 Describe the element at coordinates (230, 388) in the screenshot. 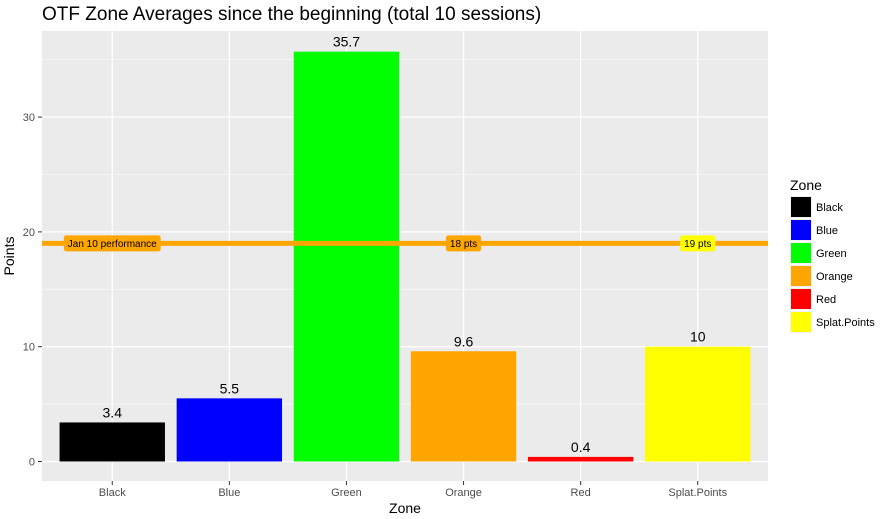

I see `bar-value-label: 5.5` at that location.